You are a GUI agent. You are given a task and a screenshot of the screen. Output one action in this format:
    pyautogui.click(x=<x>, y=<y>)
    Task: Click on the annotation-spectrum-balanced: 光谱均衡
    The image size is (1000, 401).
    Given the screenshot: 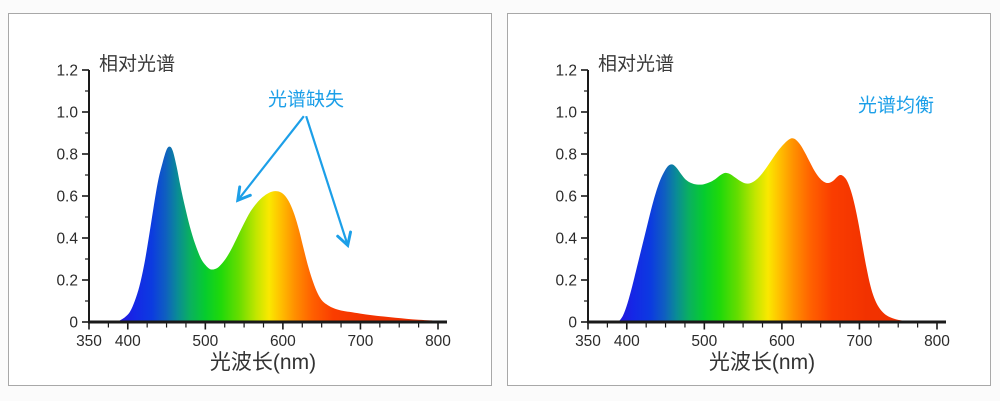 What is the action you would take?
    pyautogui.click(x=896, y=106)
    